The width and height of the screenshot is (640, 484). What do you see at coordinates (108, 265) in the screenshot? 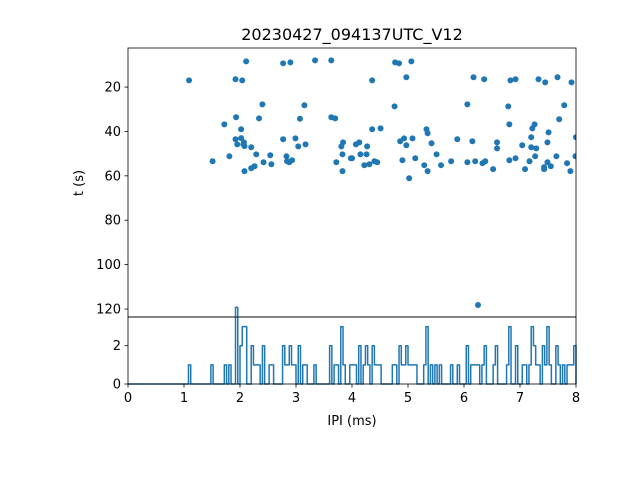
I see `y-tick-label: 100` at bounding box center [108, 265].